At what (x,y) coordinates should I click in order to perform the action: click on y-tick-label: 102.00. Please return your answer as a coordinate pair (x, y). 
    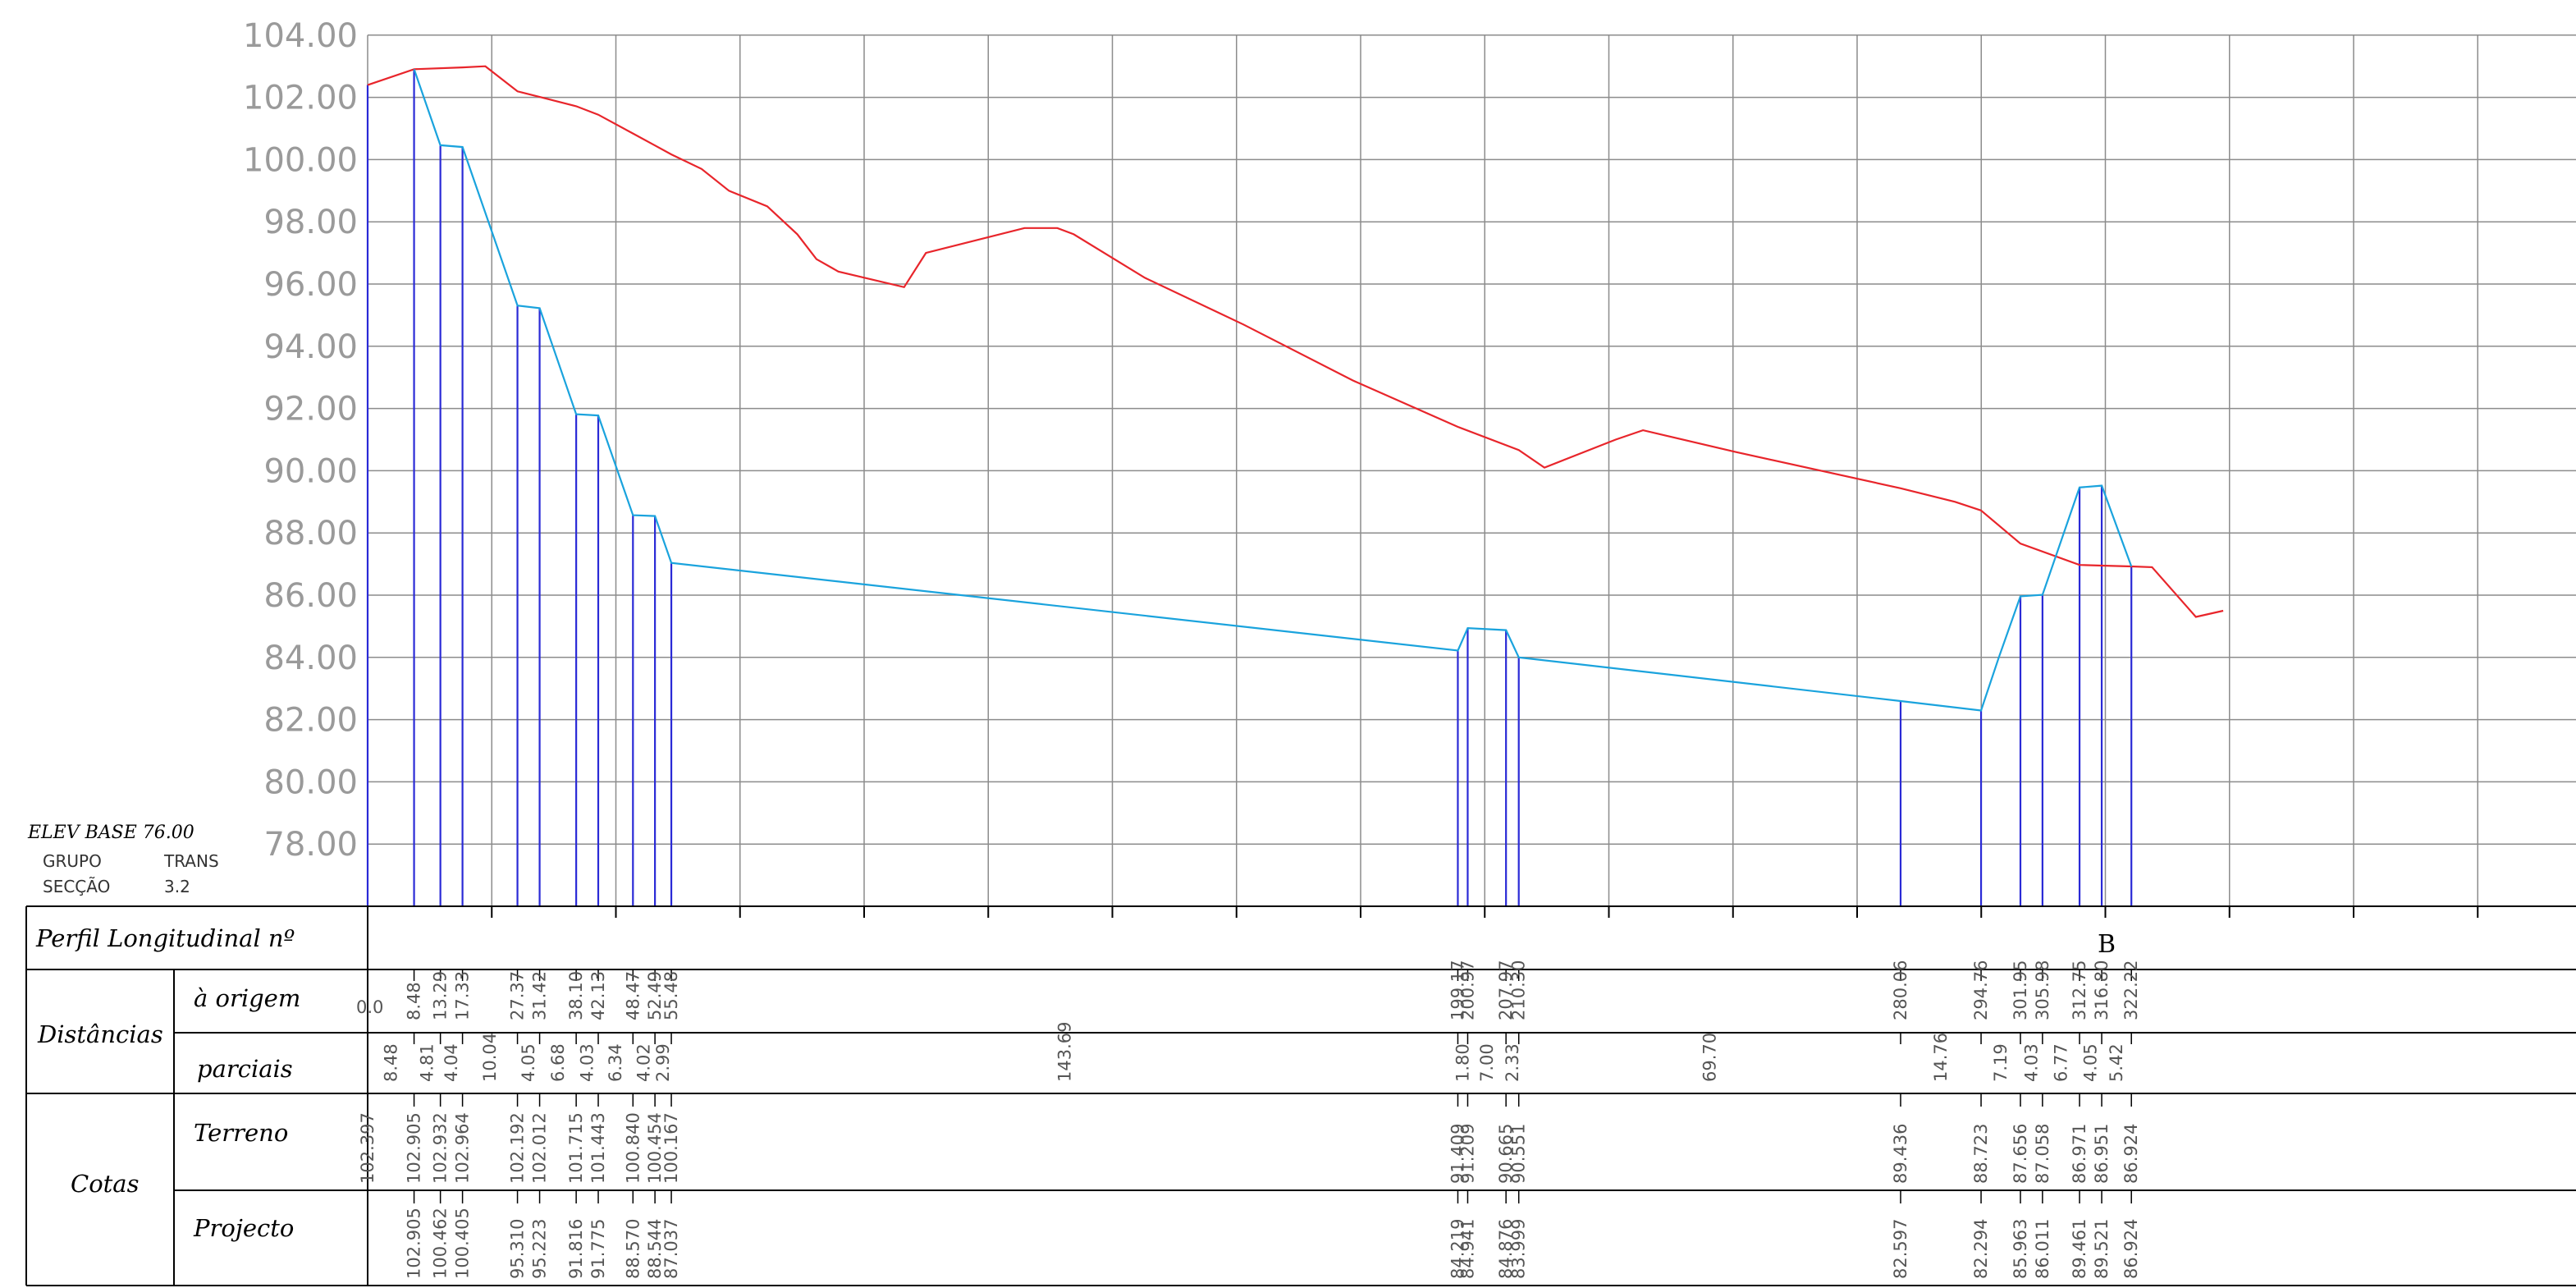
    Looking at the image, I should click on (300, 99).